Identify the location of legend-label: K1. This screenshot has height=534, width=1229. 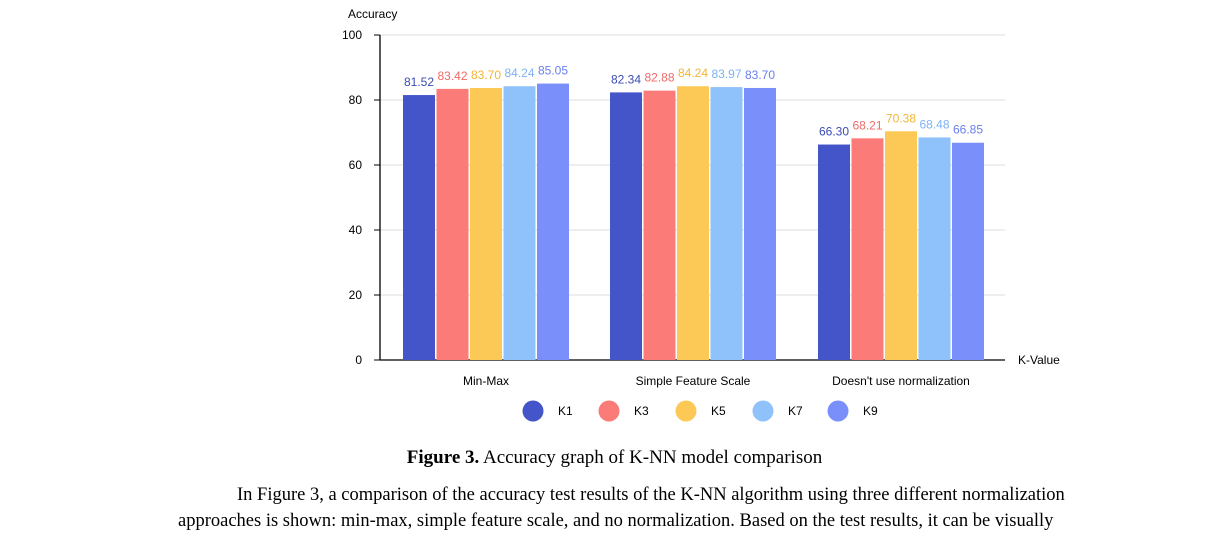
(565, 411).